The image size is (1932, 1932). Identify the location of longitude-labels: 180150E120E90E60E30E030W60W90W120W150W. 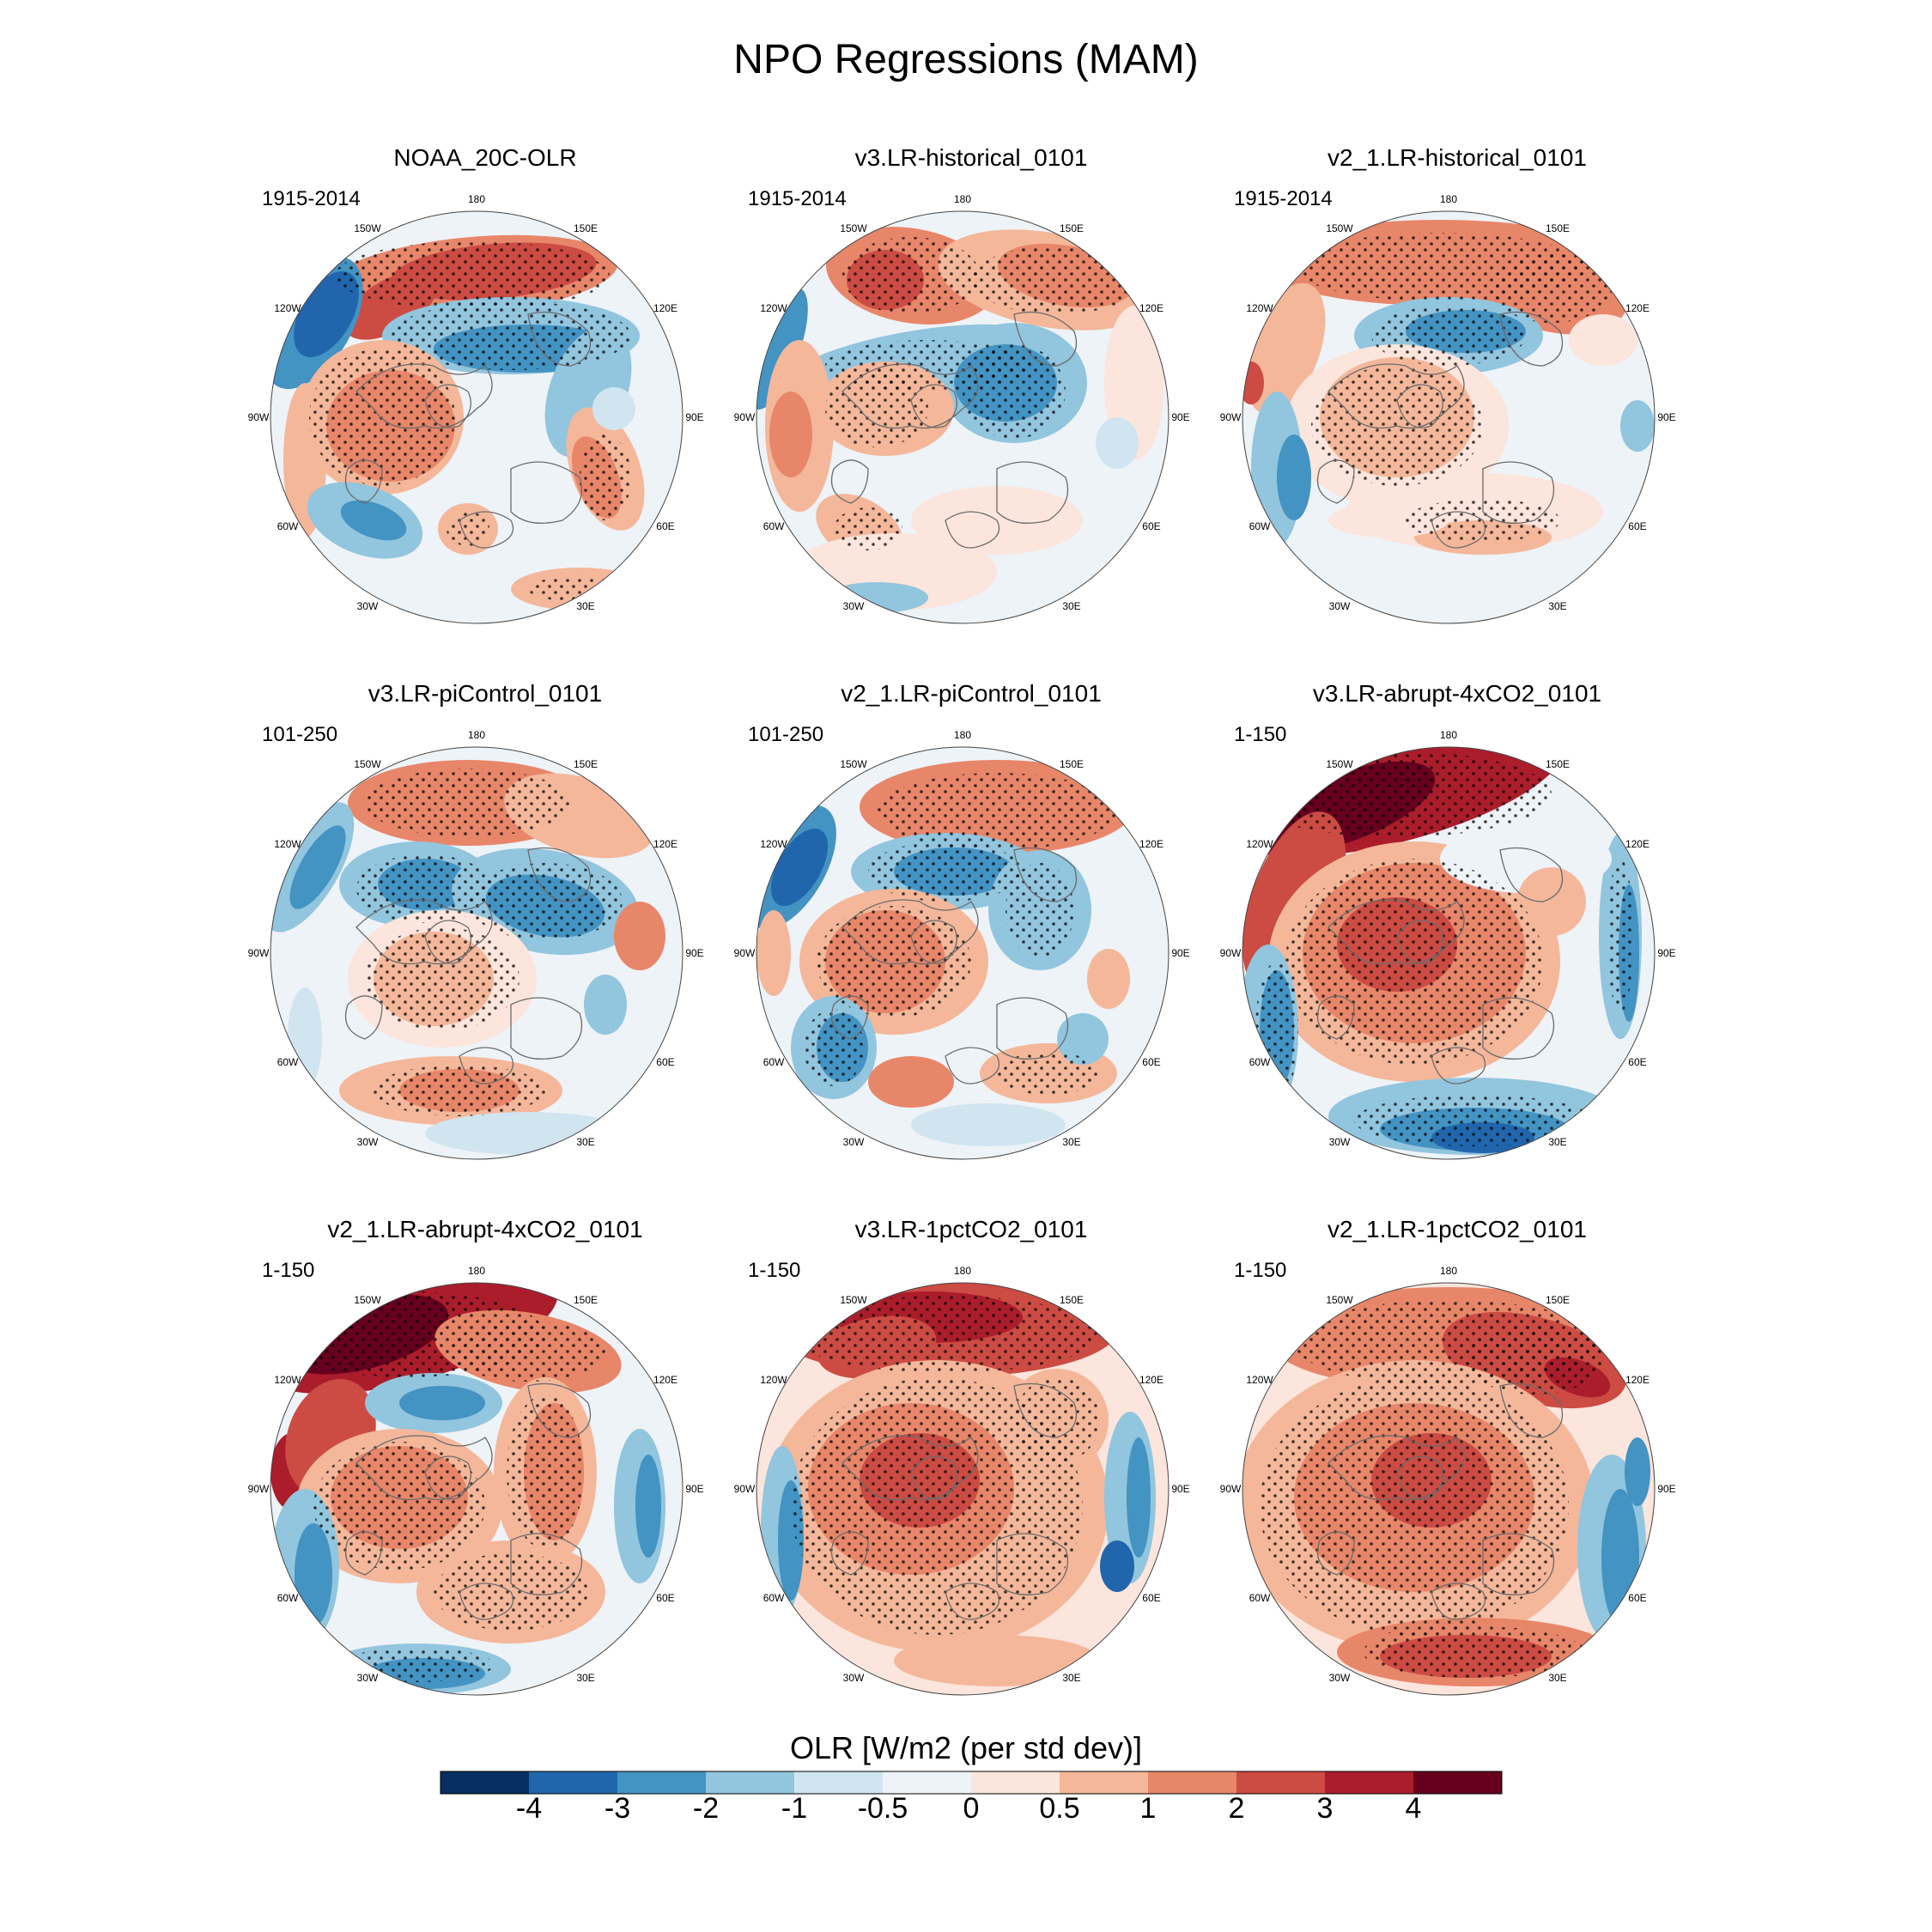
(476, 402).